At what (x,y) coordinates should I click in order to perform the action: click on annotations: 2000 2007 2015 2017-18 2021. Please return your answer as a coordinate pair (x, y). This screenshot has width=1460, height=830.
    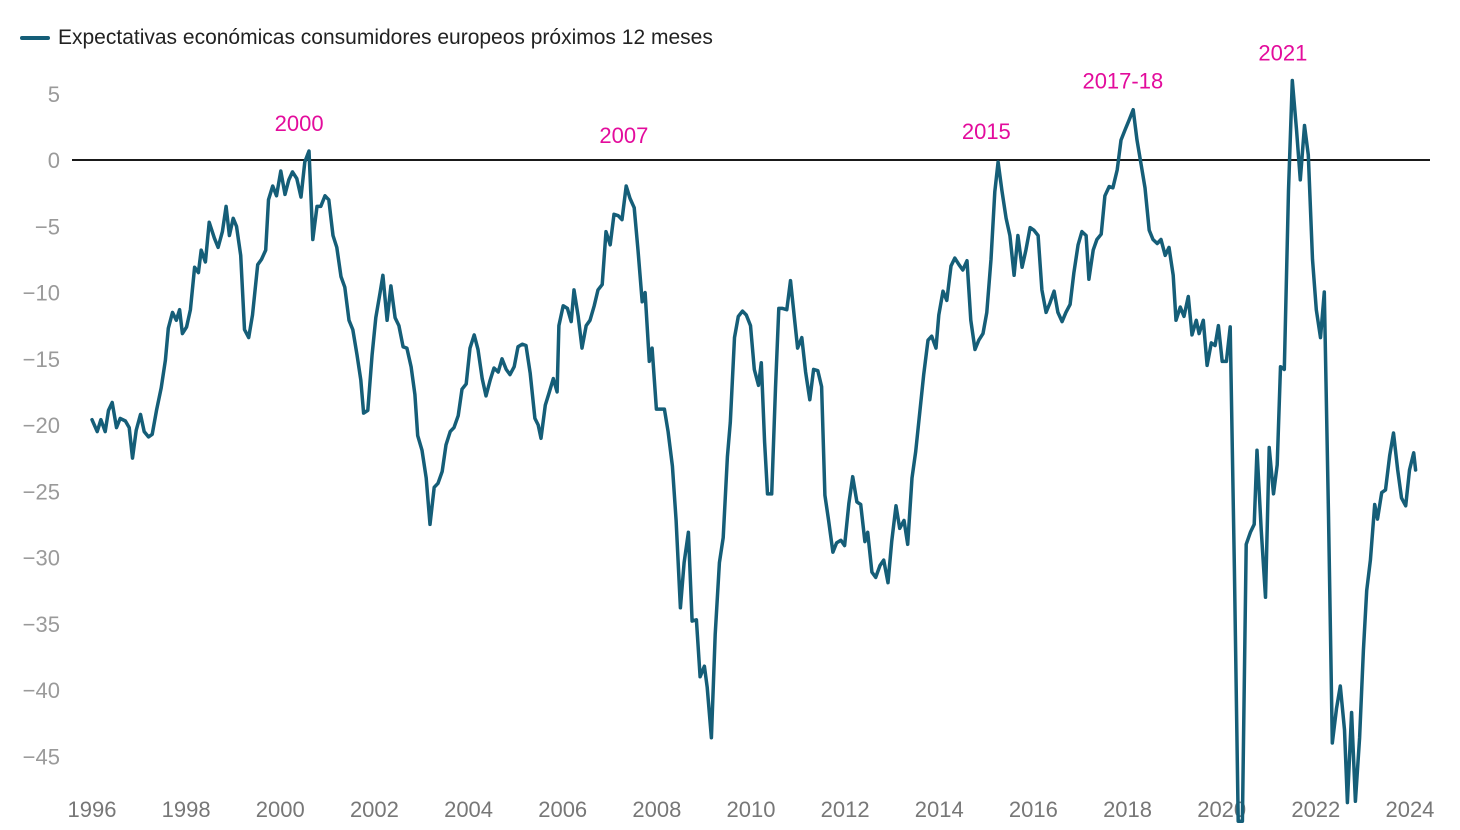
    Looking at the image, I should click on (791, 94).